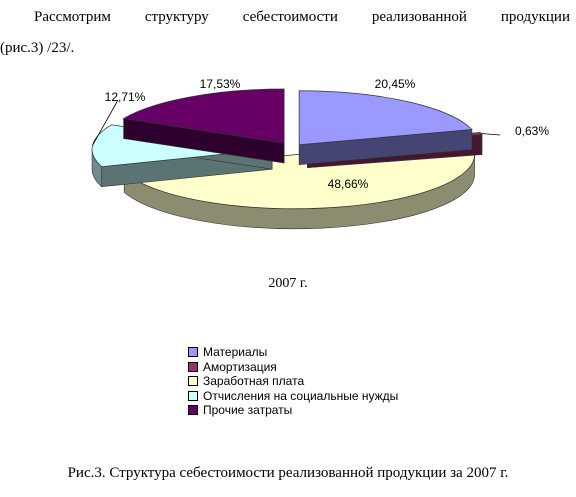 The height and width of the screenshot is (497, 576). I want to click on value-label-отчисления-на-социальные-нужды: 12,71%, so click(125, 97).